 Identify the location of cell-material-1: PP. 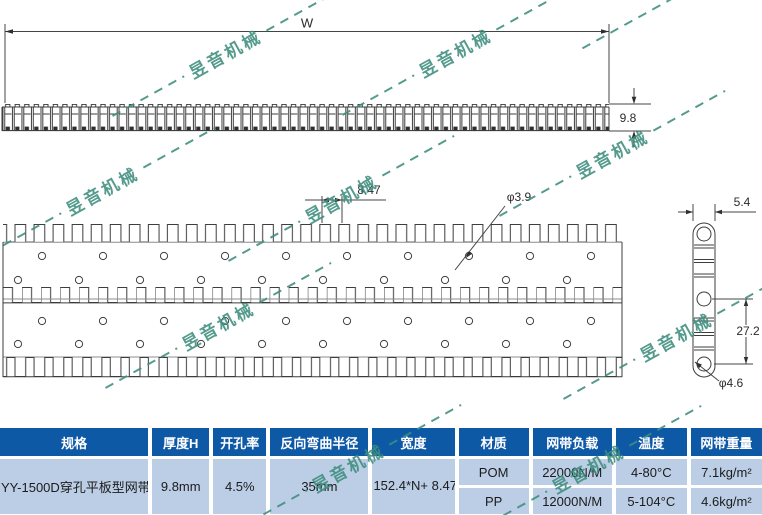
(493, 501).